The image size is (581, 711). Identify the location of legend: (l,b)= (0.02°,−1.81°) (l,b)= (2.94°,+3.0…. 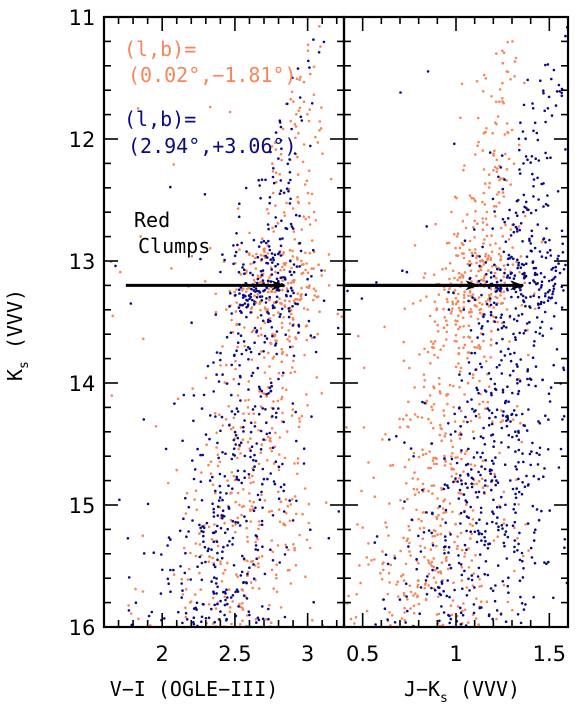
(210, 97).